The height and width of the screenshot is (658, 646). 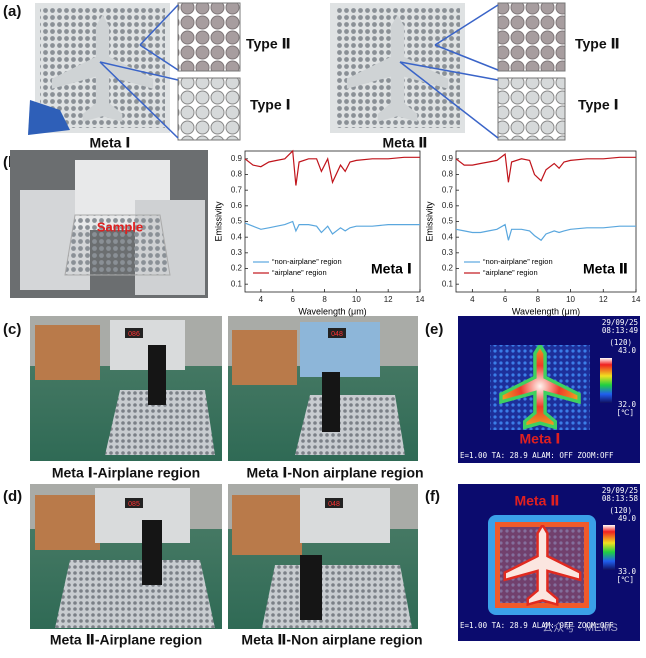 I want to click on panel-label: (d), so click(x=12, y=496).